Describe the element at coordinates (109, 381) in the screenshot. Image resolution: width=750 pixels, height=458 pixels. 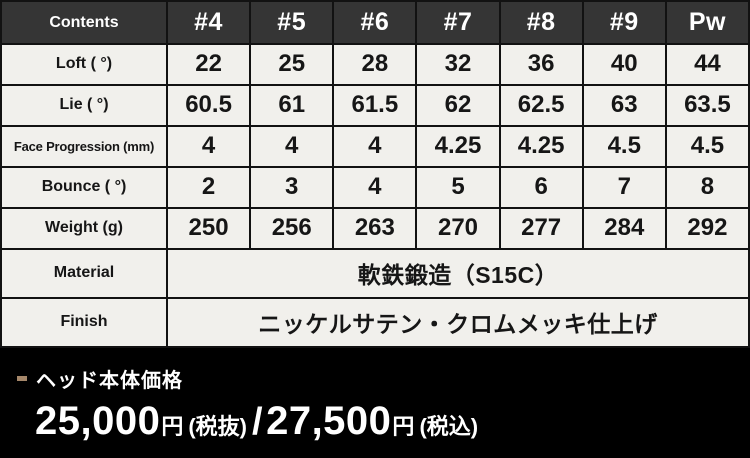
I see `price-heading-label: ヘッド本体価格` at that location.